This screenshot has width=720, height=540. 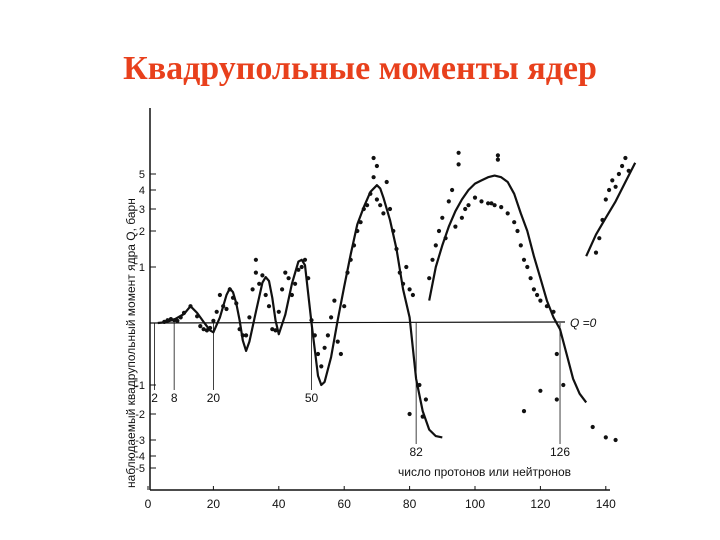 What do you see at coordinates (279, 504) in the screenshot?
I see `x-tick-label: 40` at bounding box center [279, 504].